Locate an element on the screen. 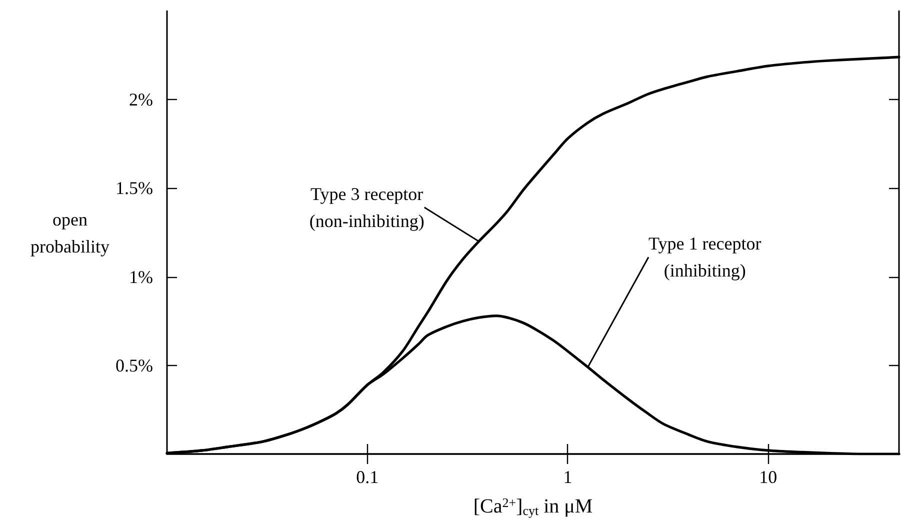 The height and width of the screenshot is (526, 902). text: Type 1 receptor (inhibiting) is located at coordinates (705, 257).